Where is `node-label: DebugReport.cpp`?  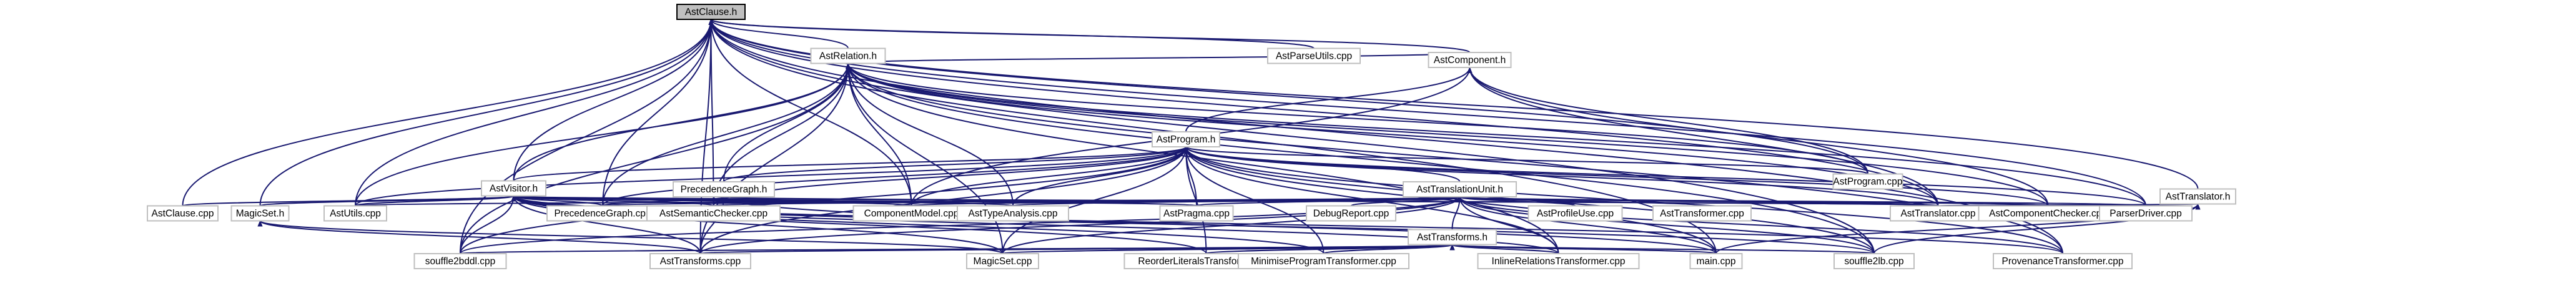
node-label: DebugReport.cpp is located at coordinates (1351, 214).